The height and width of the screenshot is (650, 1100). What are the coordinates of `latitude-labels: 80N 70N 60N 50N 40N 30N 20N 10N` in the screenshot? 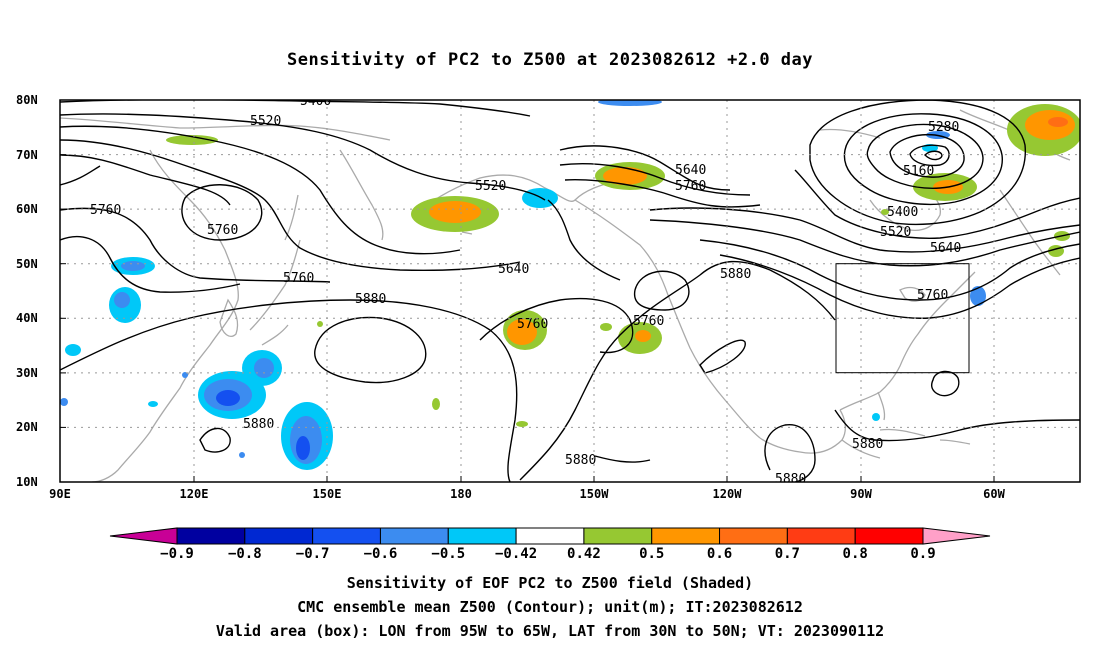 It's located at (27, 291).